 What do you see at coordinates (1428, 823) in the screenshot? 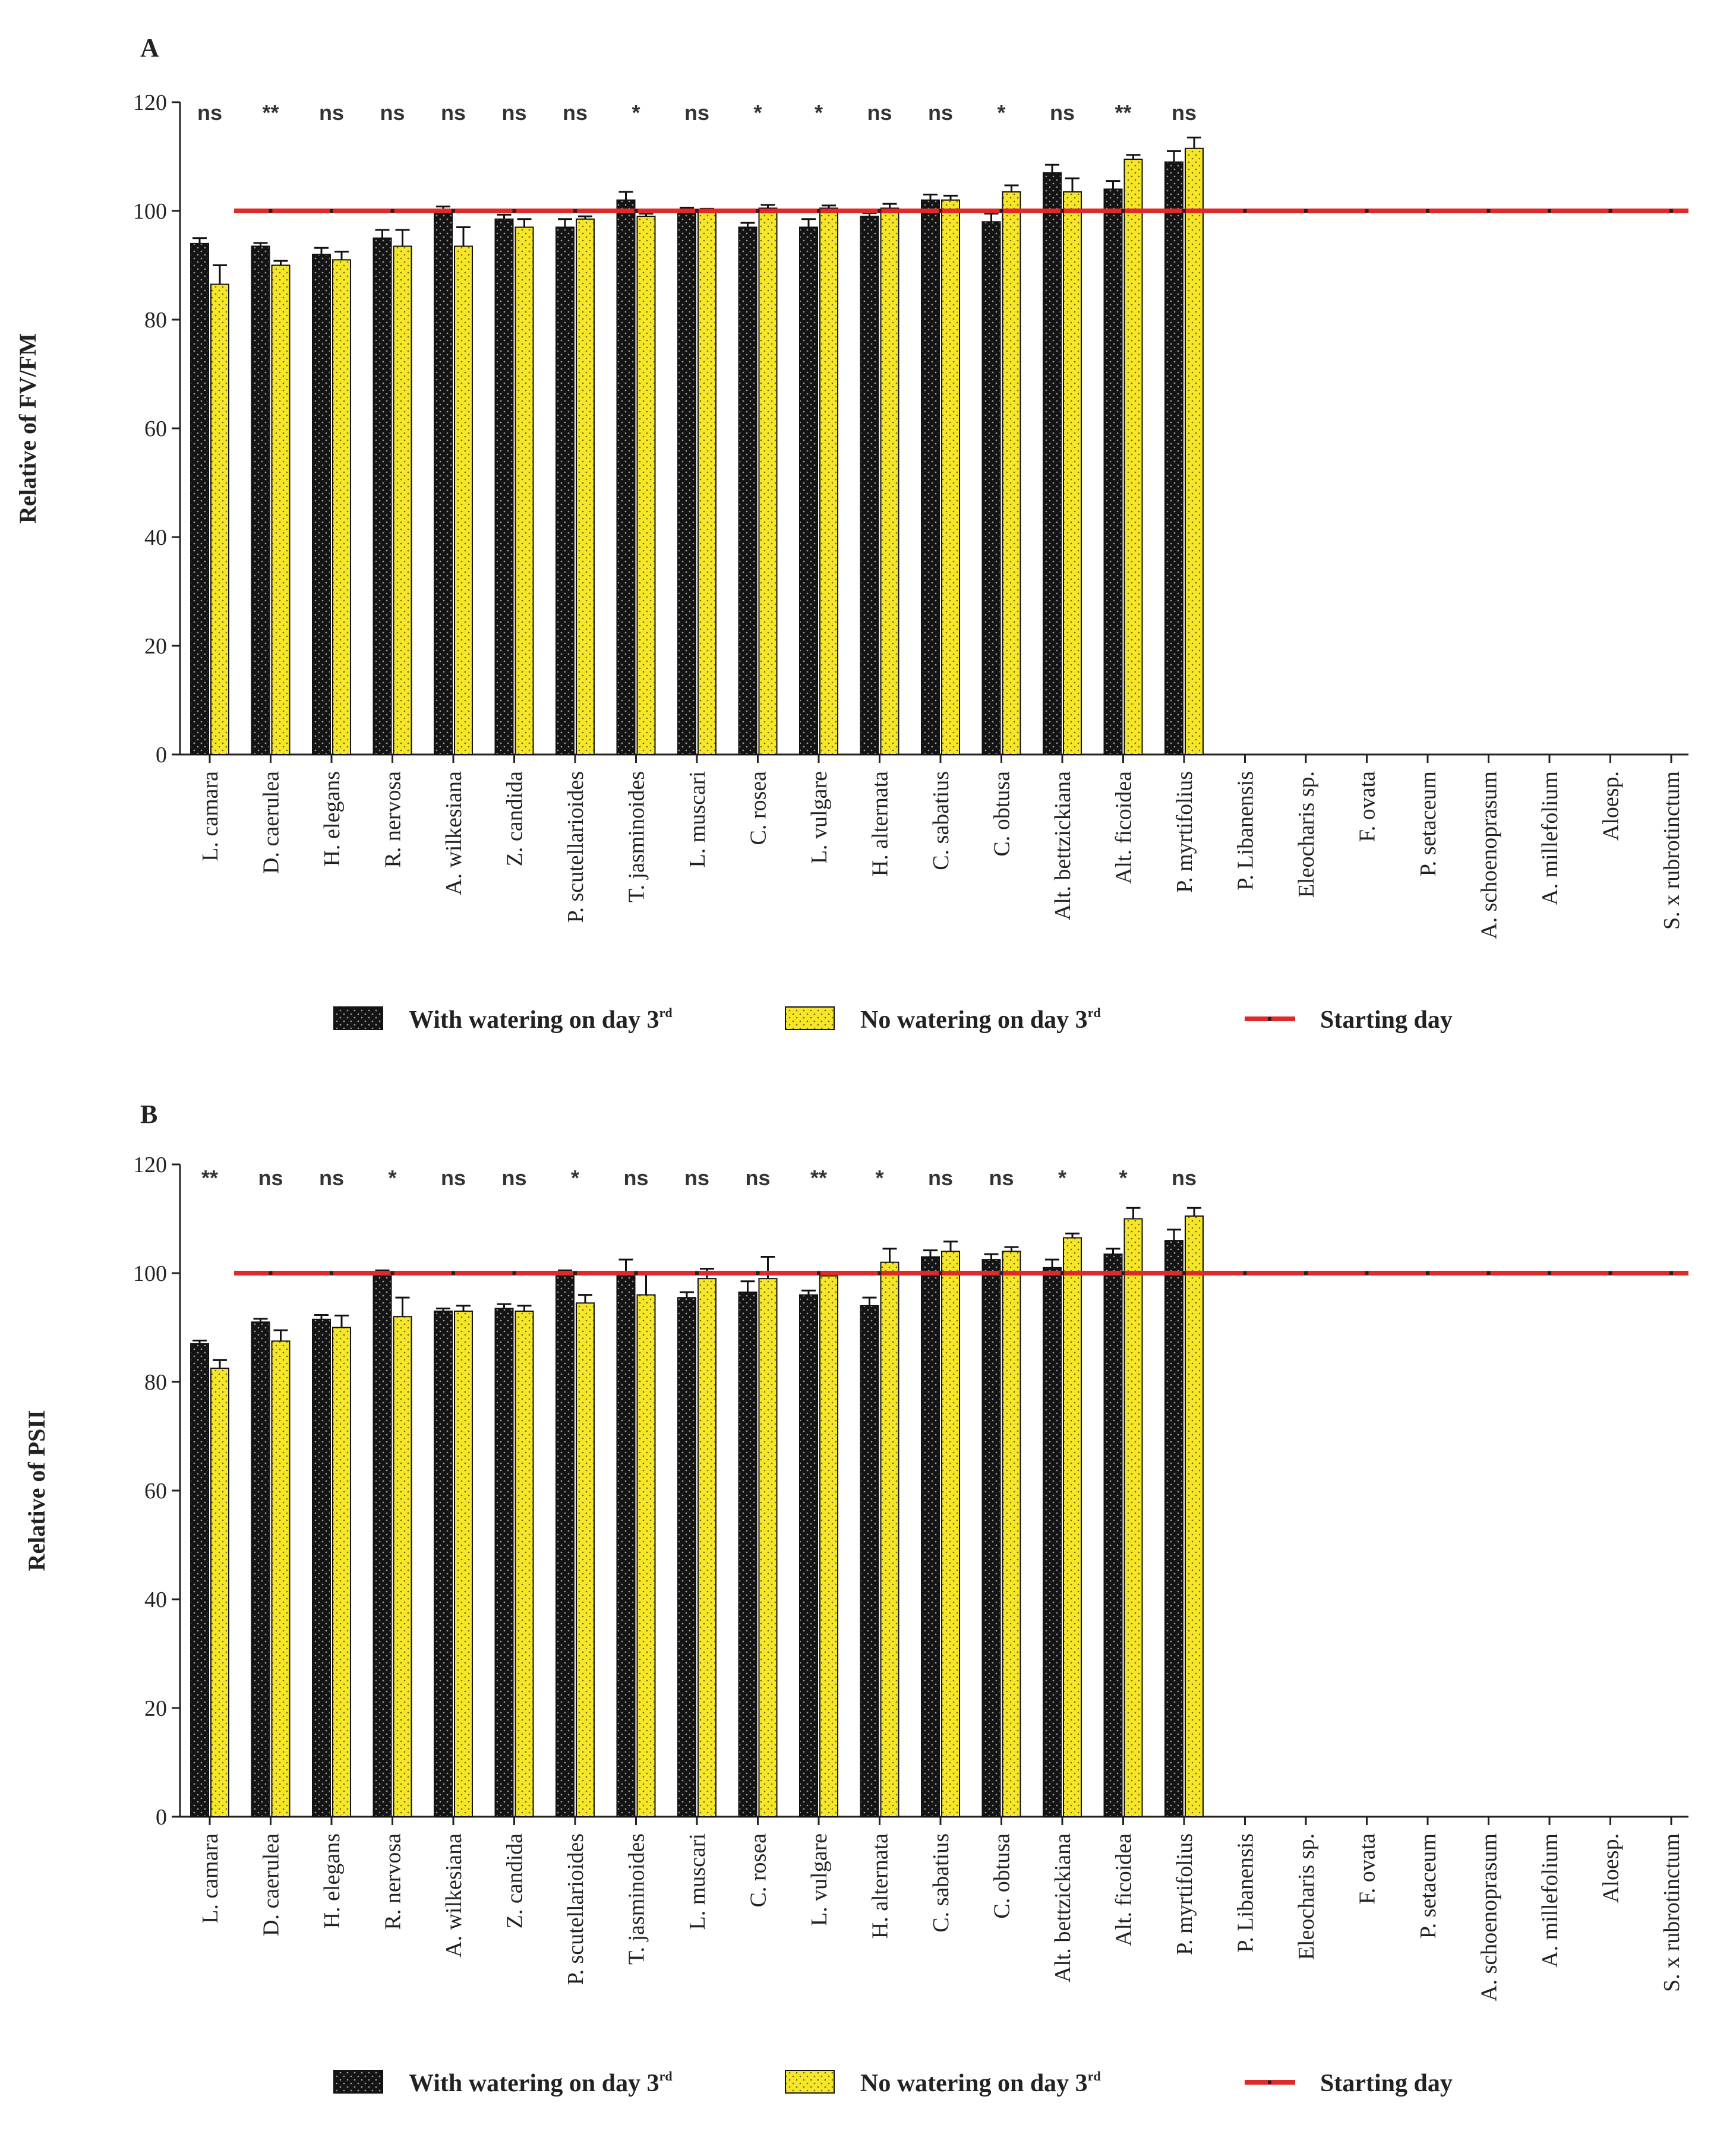
I see `x-tick-label: P. setaceum` at bounding box center [1428, 823].